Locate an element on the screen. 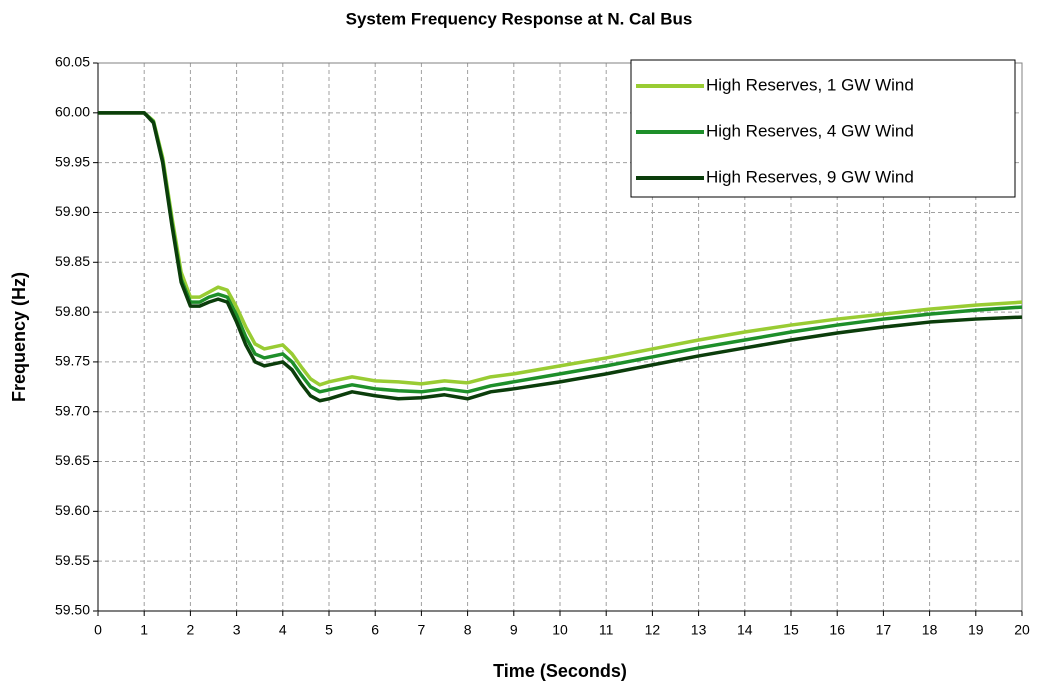  chart-title: System Frequency Response at N. Cal Bus is located at coordinates (519, 18).